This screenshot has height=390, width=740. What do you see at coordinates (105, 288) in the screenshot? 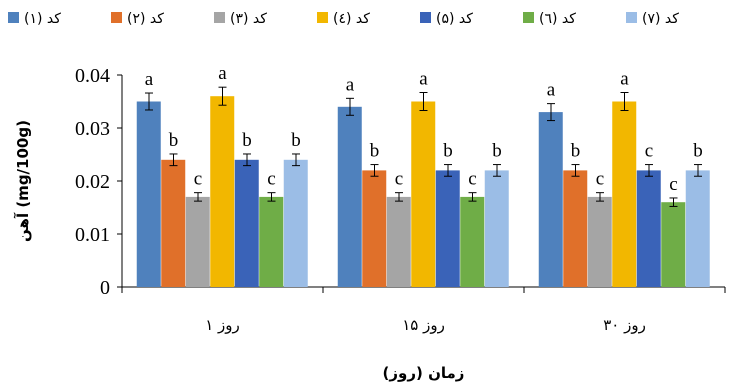
I see `y-tick-label: 0` at bounding box center [105, 288].